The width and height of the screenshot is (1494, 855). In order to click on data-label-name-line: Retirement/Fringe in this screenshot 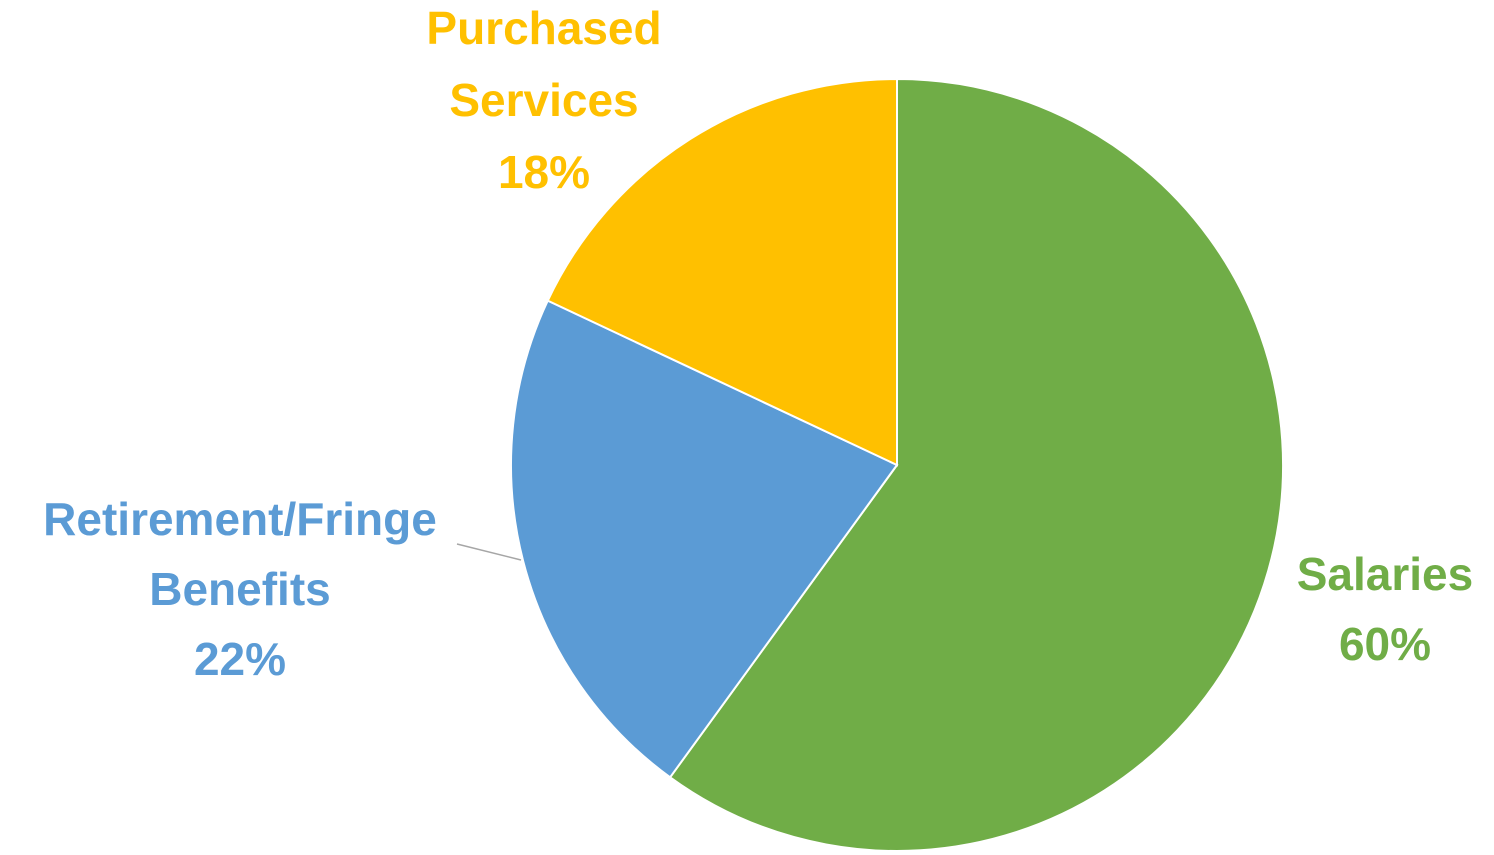, I will do `click(240, 519)`.